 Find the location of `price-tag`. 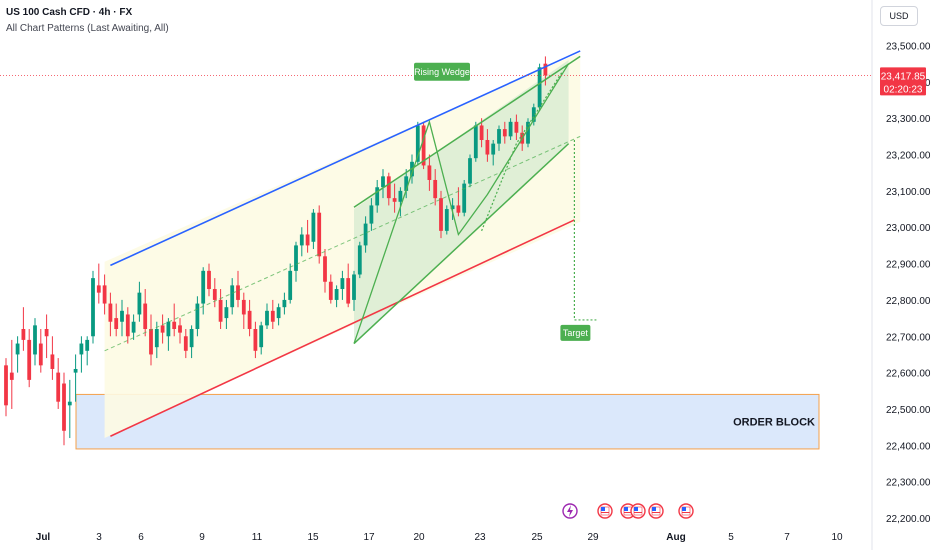

price-tag is located at coordinates (903, 81).